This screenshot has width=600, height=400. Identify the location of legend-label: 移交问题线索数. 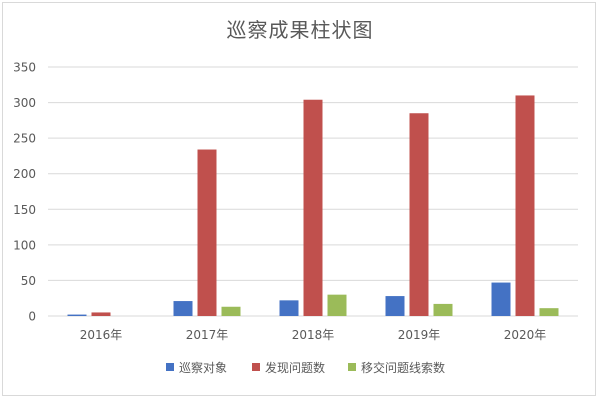
(403, 367).